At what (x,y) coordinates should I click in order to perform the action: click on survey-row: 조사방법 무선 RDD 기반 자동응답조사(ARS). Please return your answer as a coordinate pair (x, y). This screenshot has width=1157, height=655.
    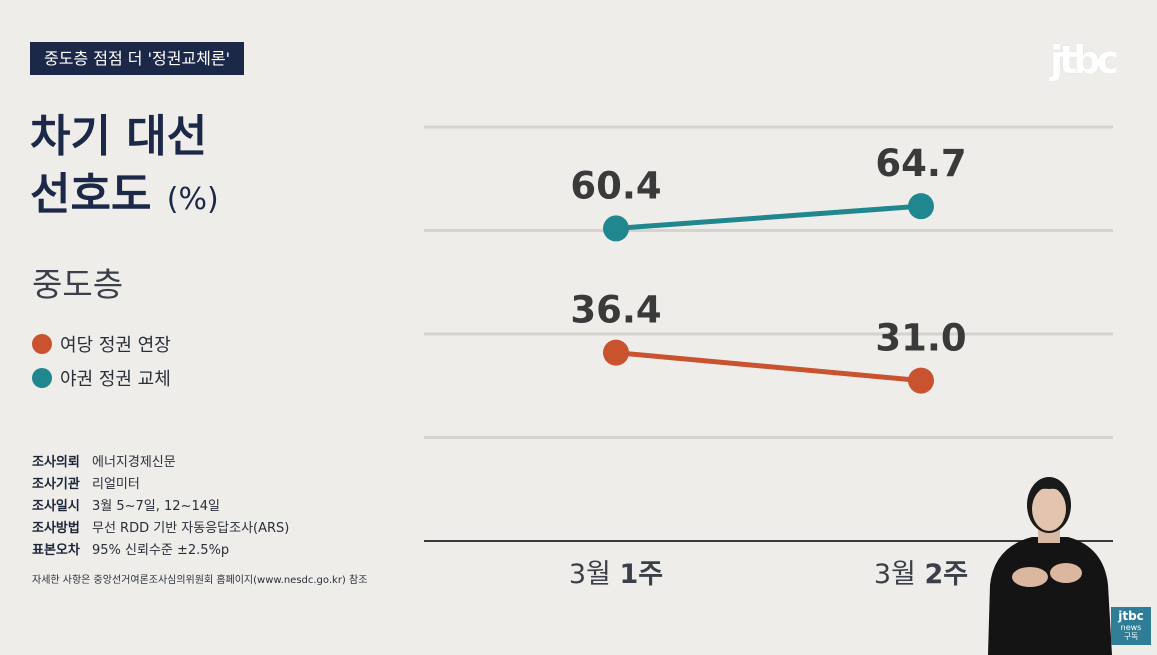
    Looking at the image, I should click on (160, 526).